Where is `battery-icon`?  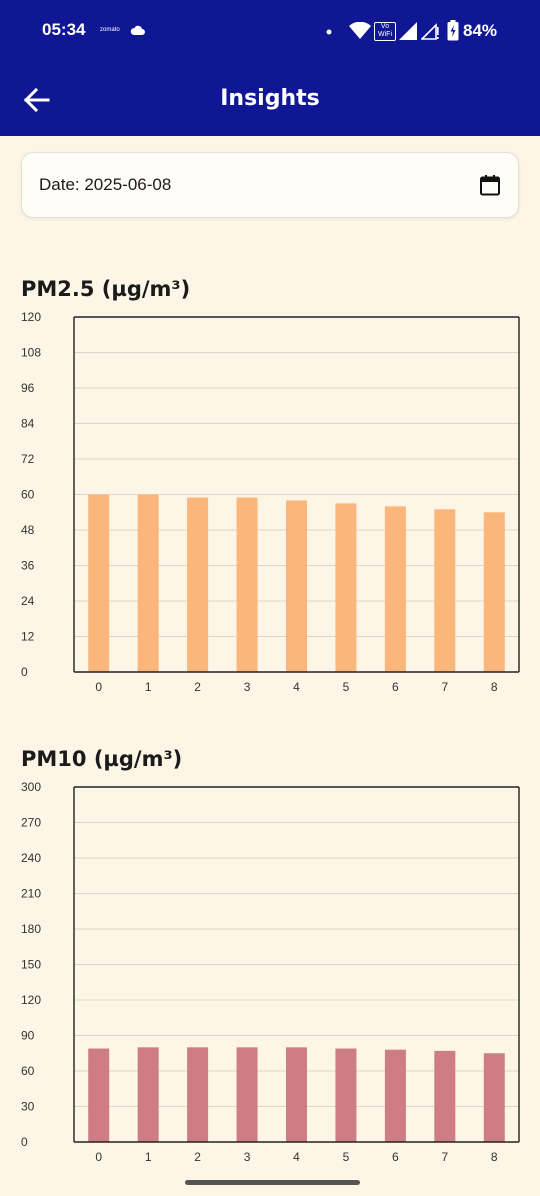
battery-icon is located at coordinates (453, 30).